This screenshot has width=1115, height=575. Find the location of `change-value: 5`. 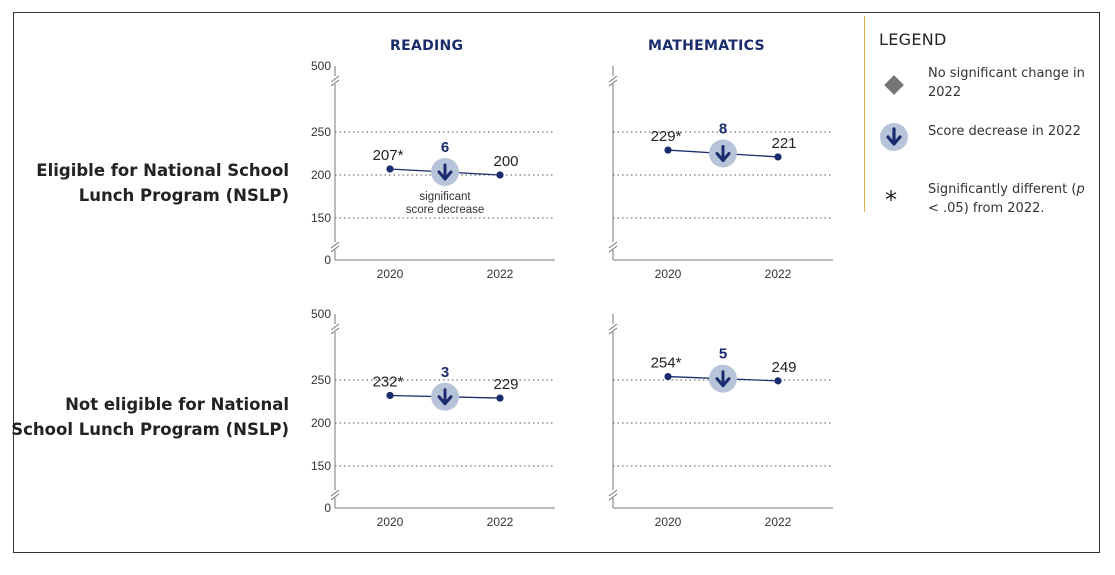

change-value: 5 is located at coordinates (723, 354).